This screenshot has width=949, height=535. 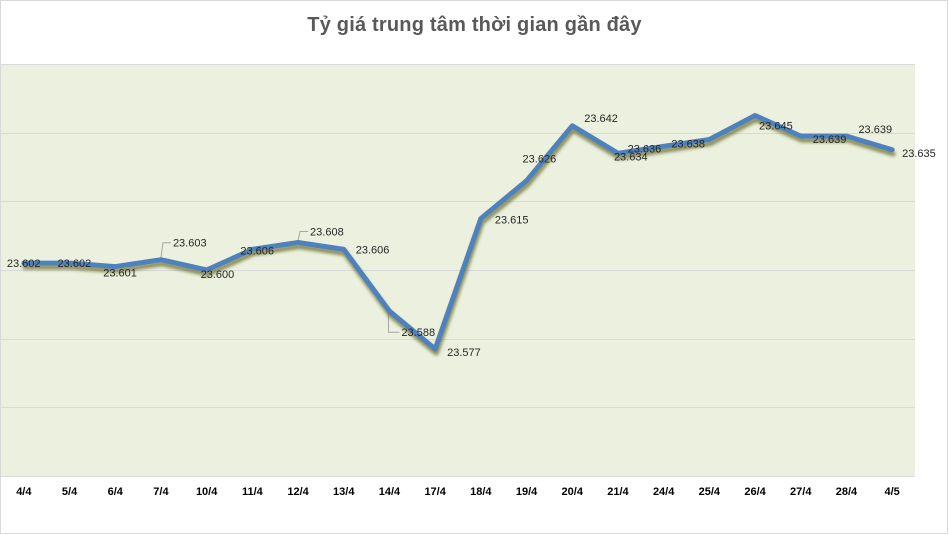 I want to click on x-axis-label: 20/4, so click(x=573, y=492).